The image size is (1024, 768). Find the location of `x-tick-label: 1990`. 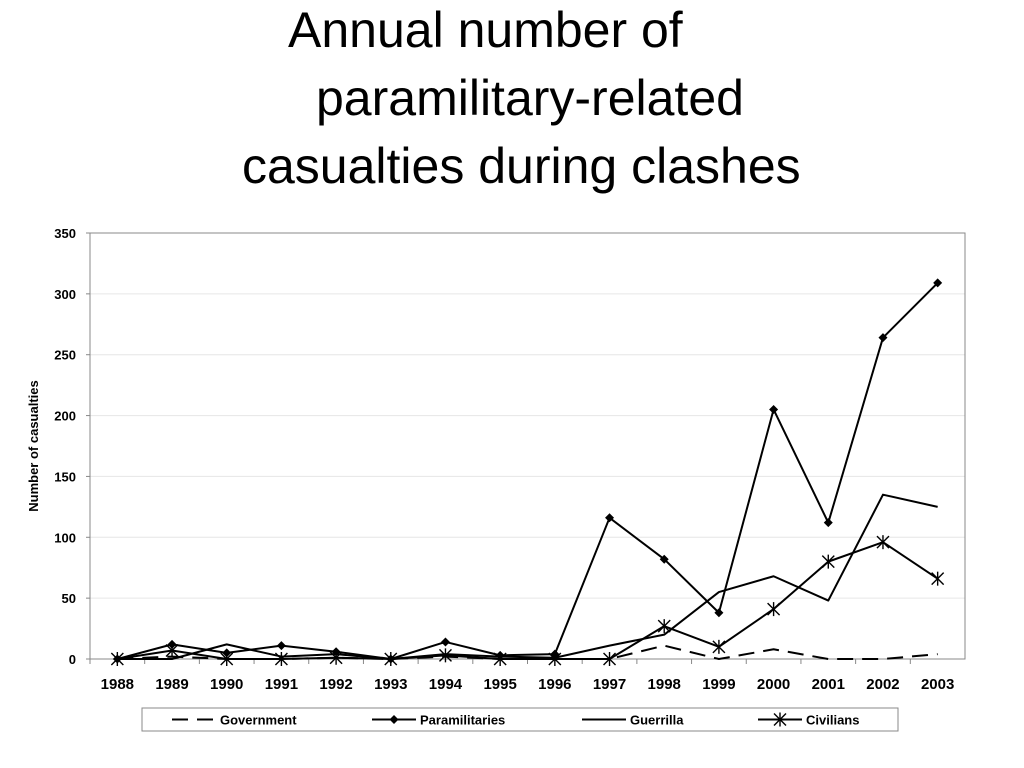

x-tick-label: 1990 is located at coordinates (226, 684).